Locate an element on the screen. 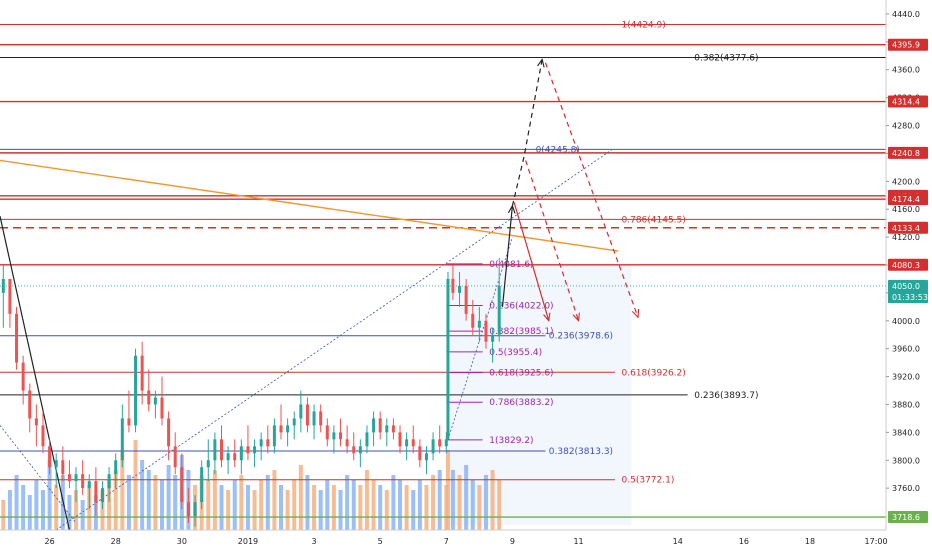 The height and width of the screenshot is (550, 932). price-tick-label: 4000.0 is located at coordinates (906, 321).